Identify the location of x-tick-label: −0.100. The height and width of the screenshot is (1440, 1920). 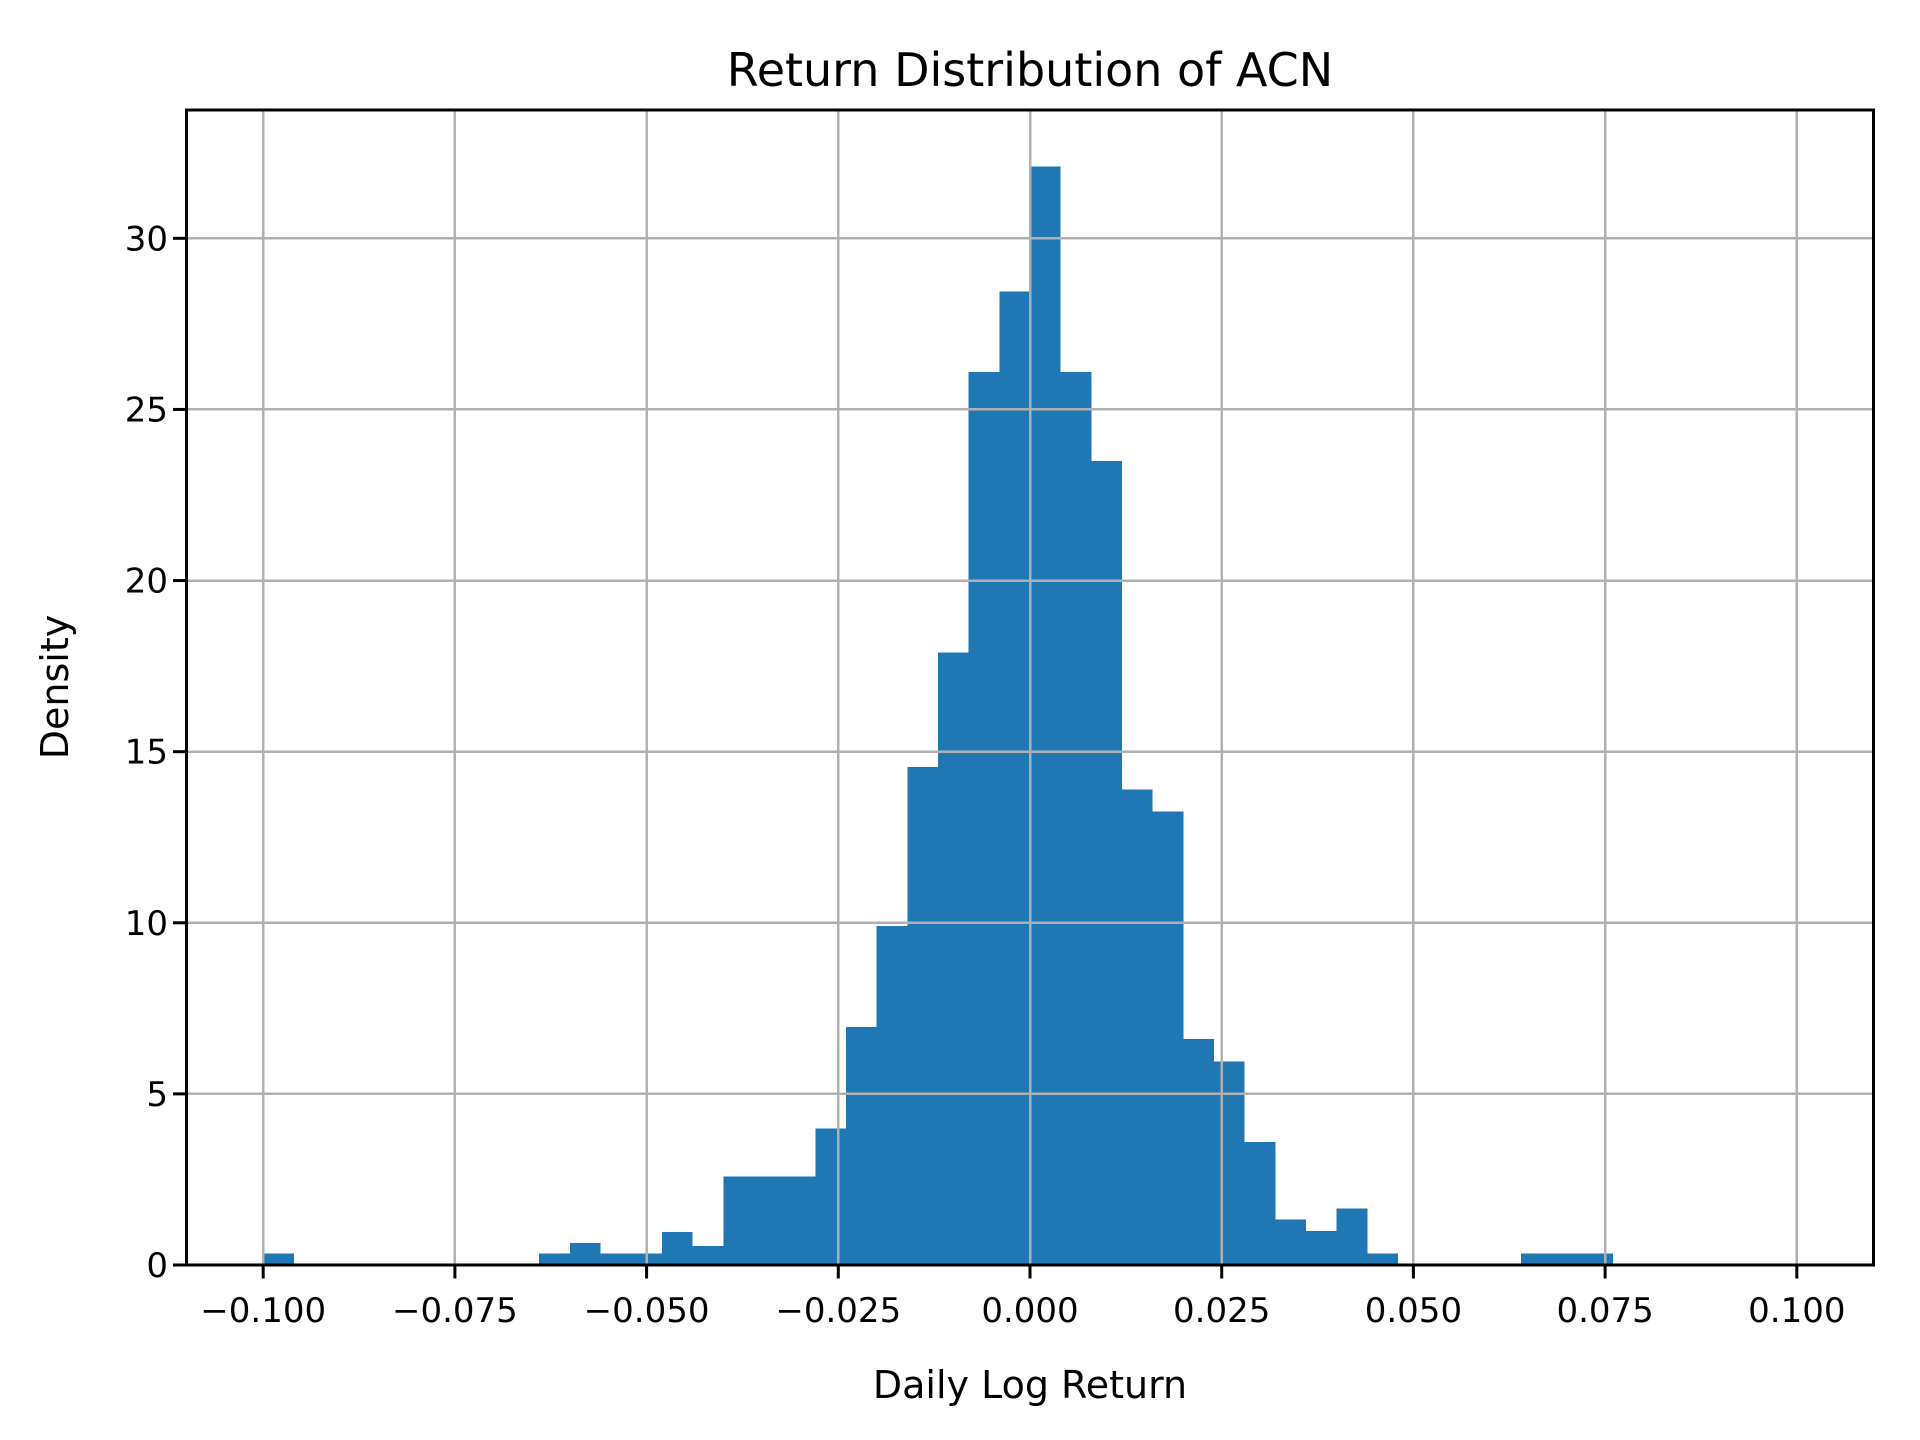
(263, 1311).